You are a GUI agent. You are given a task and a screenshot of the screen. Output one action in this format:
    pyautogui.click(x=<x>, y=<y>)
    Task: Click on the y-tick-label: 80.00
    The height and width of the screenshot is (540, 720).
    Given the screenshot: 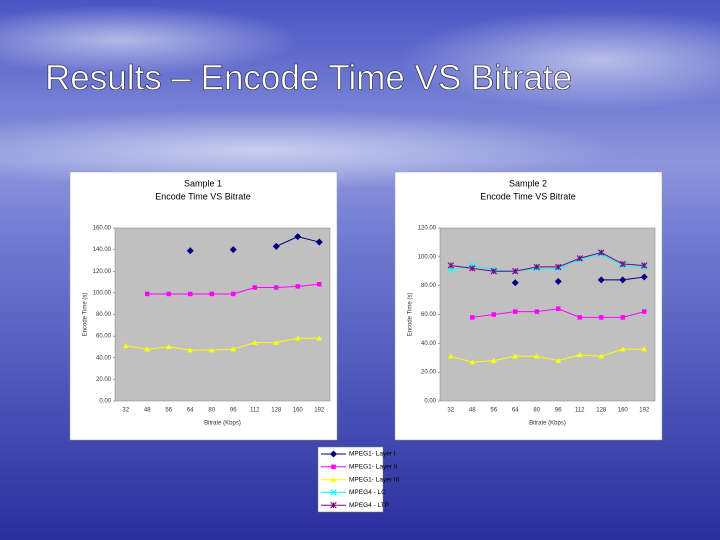 What is the action you would take?
    pyautogui.click(x=429, y=286)
    